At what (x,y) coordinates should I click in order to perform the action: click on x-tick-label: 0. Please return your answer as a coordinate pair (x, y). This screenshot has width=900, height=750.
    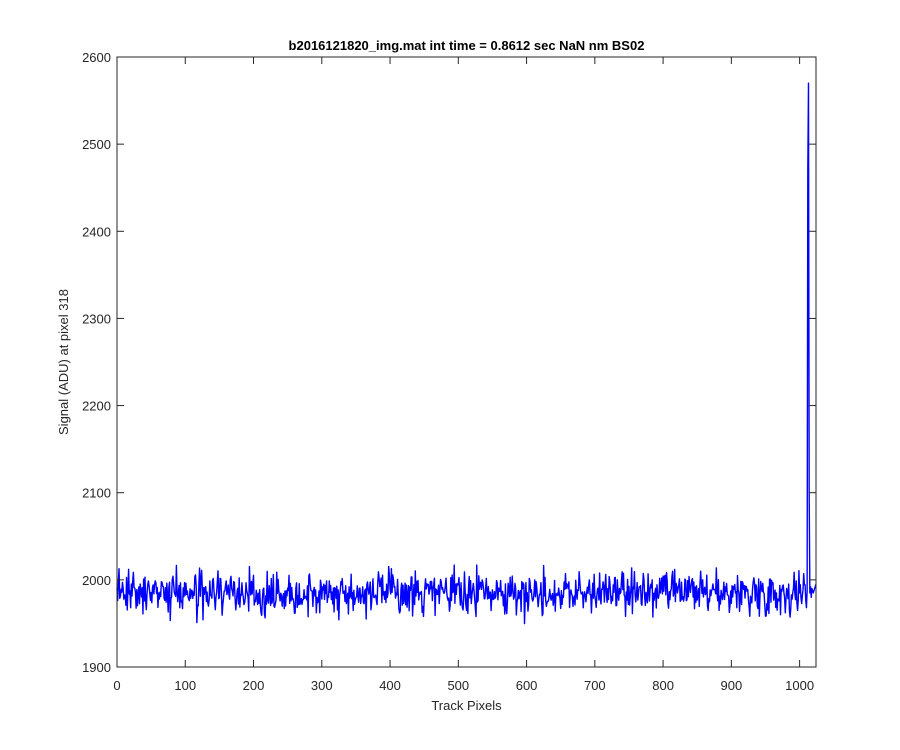
    Looking at the image, I should click on (116, 685).